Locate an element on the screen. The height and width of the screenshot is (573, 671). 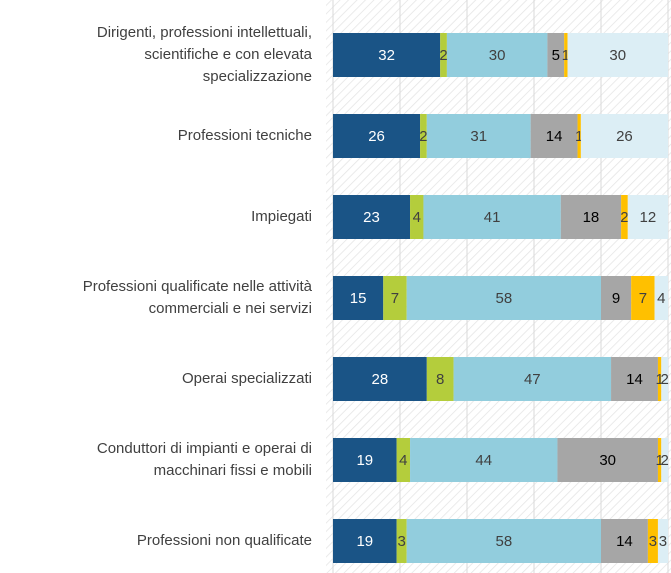
data-label: 41 is located at coordinates (492, 217).